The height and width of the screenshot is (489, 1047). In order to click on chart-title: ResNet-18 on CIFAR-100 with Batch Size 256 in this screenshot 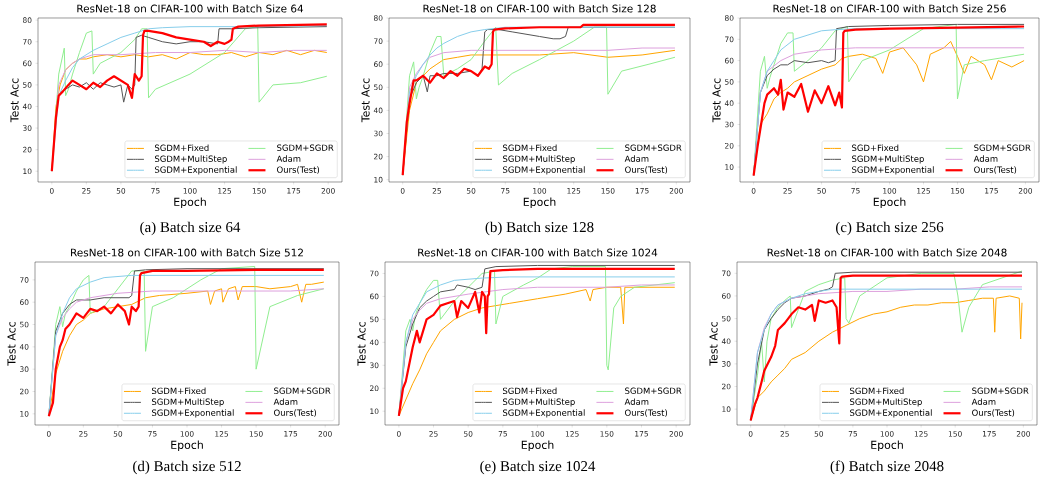, I will do `click(889, 8)`.